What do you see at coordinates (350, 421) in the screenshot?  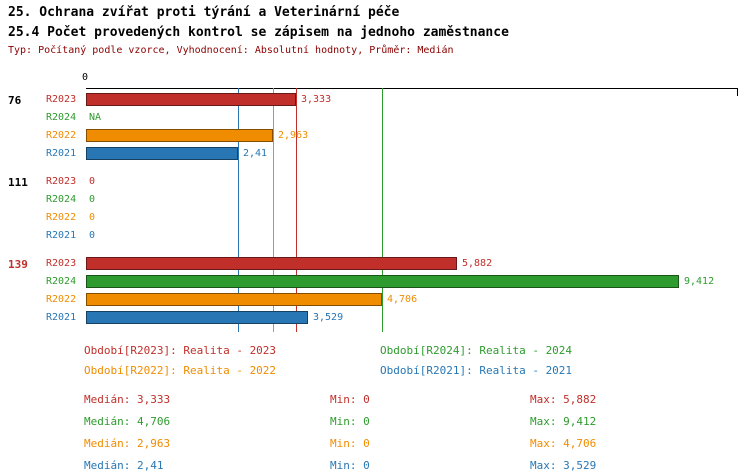 I see `stat-min-r2024: Min: 0` at bounding box center [350, 421].